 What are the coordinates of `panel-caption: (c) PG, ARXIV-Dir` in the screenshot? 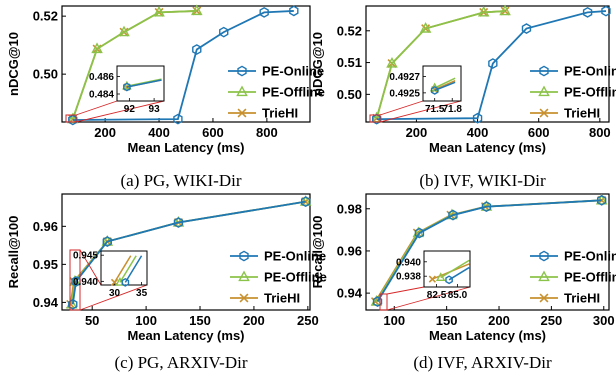 It's located at (180, 362).